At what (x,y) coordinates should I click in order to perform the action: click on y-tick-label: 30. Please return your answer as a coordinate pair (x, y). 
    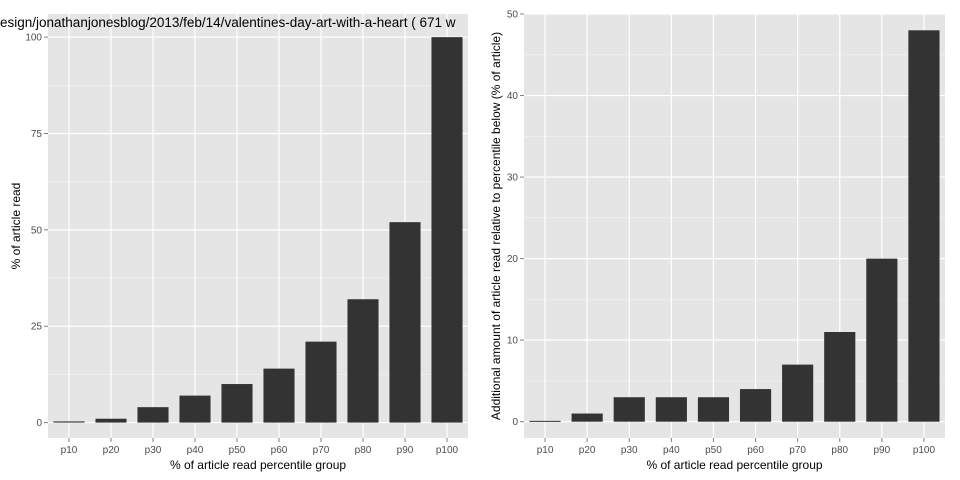
    Looking at the image, I should click on (513, 178).